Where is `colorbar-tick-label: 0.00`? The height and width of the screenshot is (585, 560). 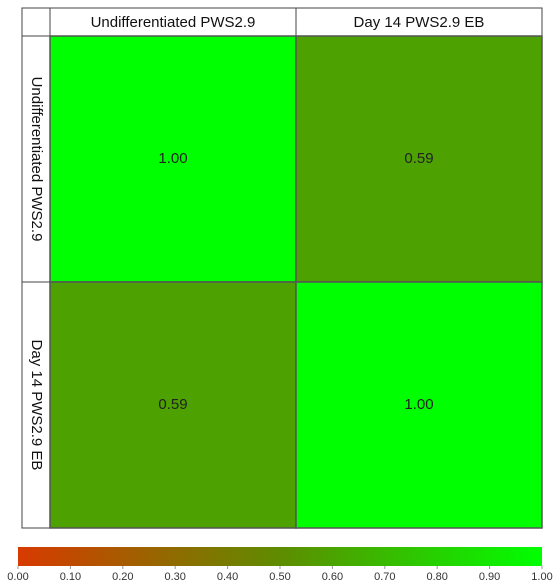
colorbar-tick-label: 0.00 is located at coordinates (17, 577).